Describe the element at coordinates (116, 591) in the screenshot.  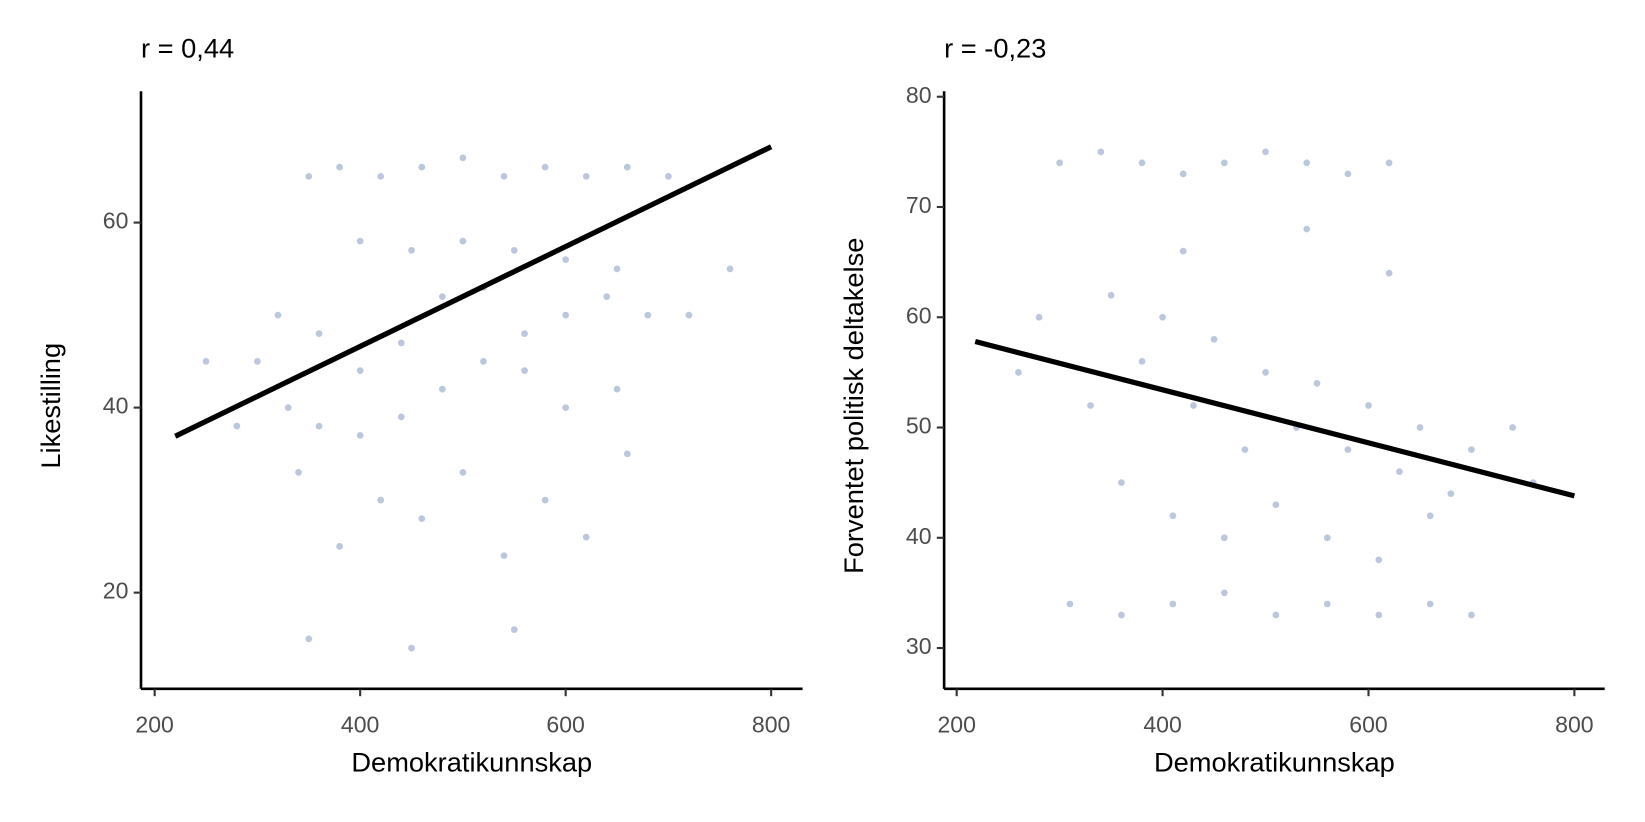
I see `y-tick-label: 20` at that location.